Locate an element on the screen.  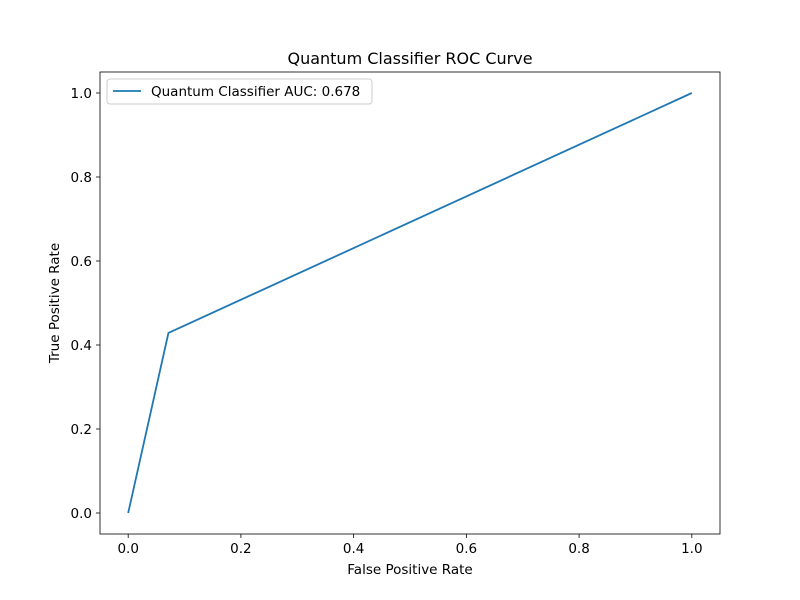
x-axis-ticks: 0.0 0.2 0.4 0.6 0.8 1.0 is located at coordinates (410, 545).